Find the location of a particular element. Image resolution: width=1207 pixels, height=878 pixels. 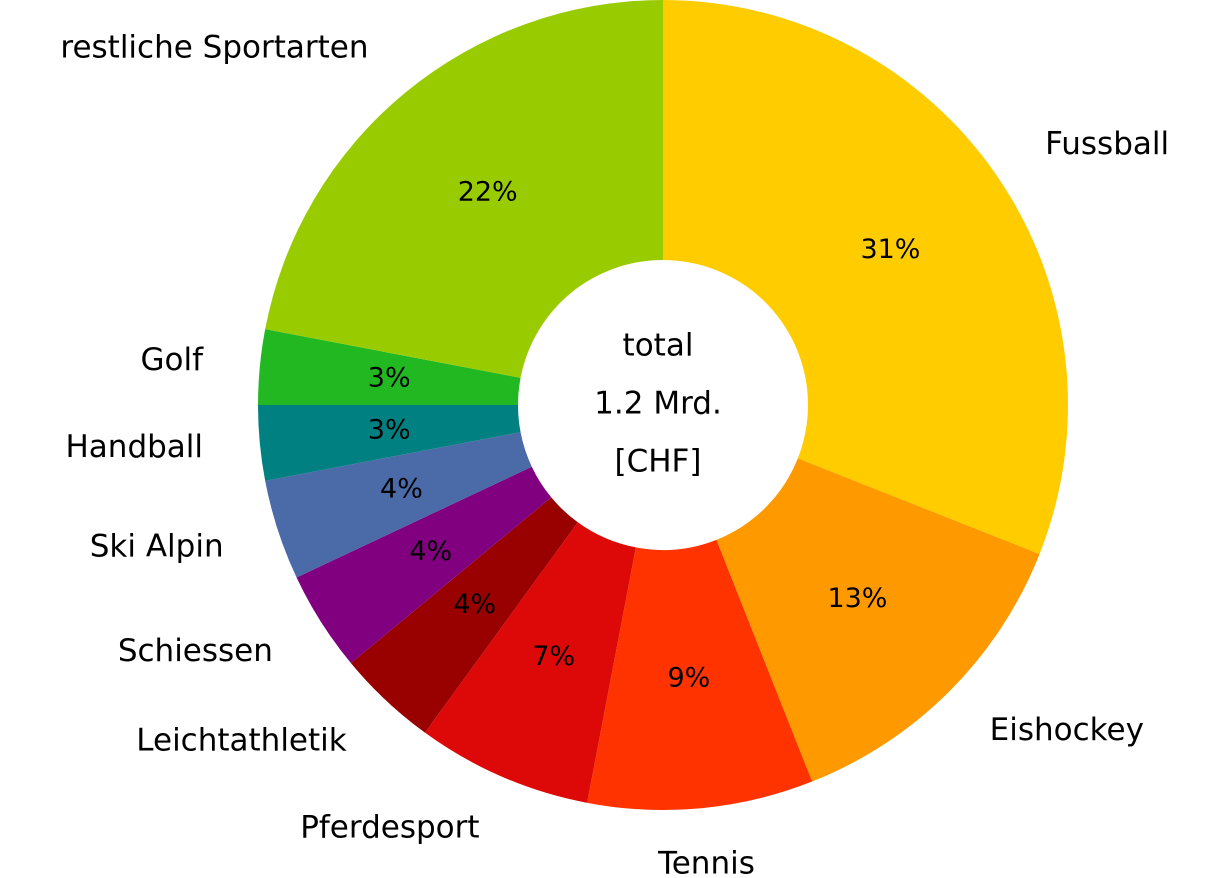

value-label: 9% is located at coordinates (688, 677).